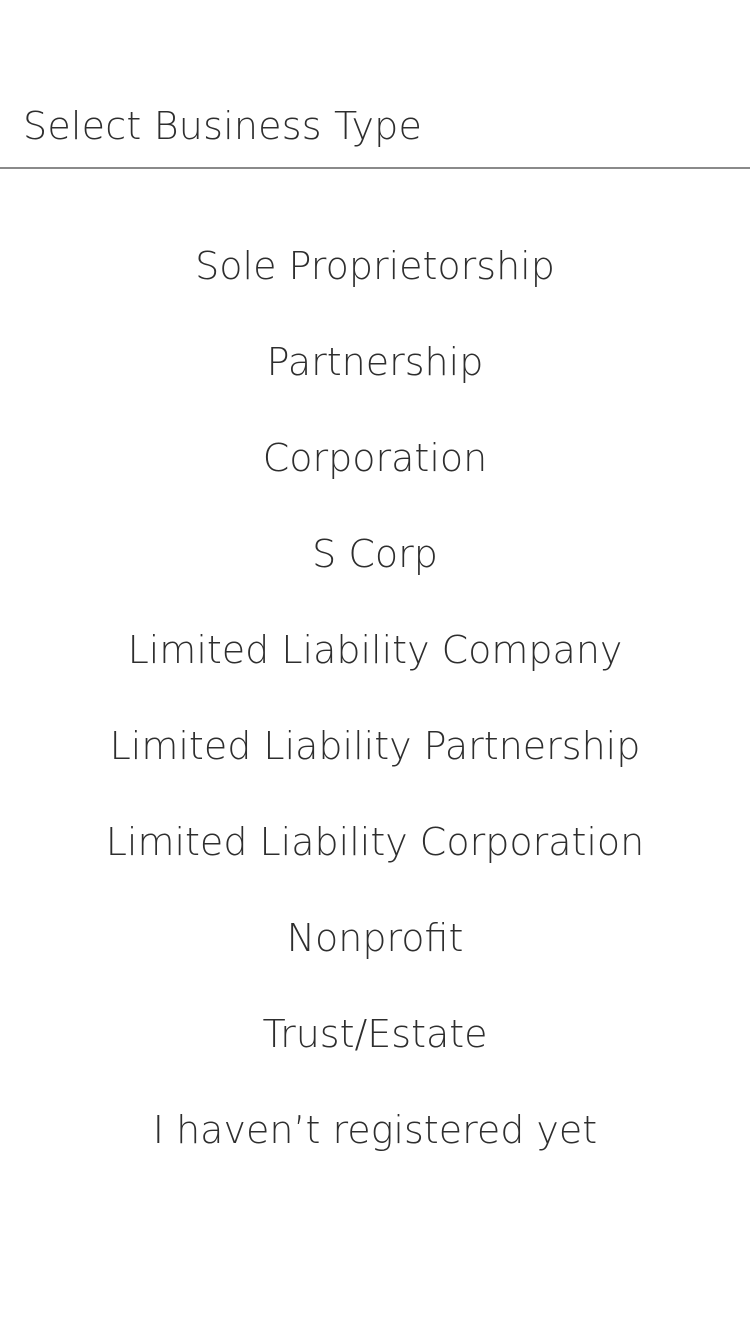 This screenshot has height=1334, width=750. Describe the element at coordinates (375, 1034) in the screenshot. I see `option-trust-estate: Trust/Estate` at that location.